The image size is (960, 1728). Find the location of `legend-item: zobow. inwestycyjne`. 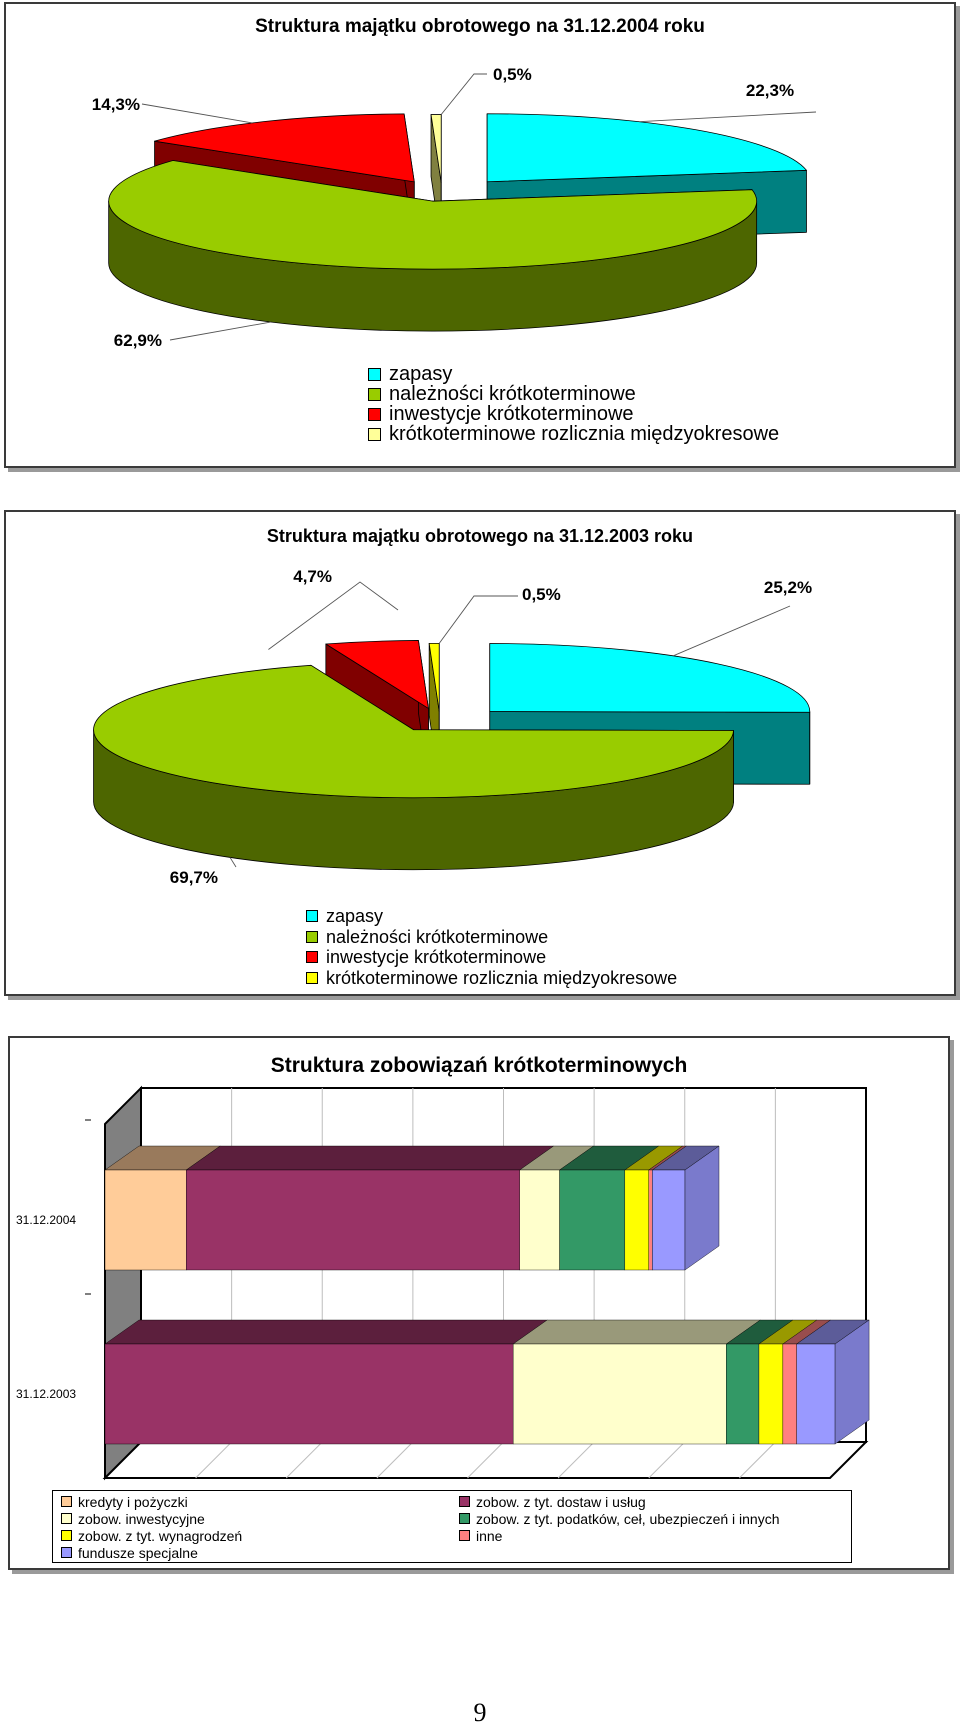

legend-item: zobow. inwestycyjne is located at coordinates (254, 1518).